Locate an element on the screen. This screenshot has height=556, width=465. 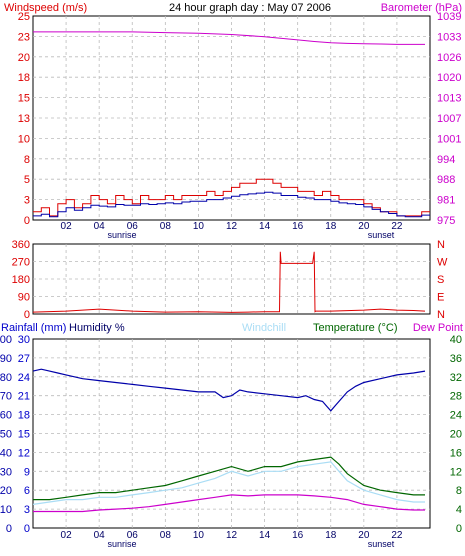
y-tick-label: 1026 is located at coordinates (449, 58).